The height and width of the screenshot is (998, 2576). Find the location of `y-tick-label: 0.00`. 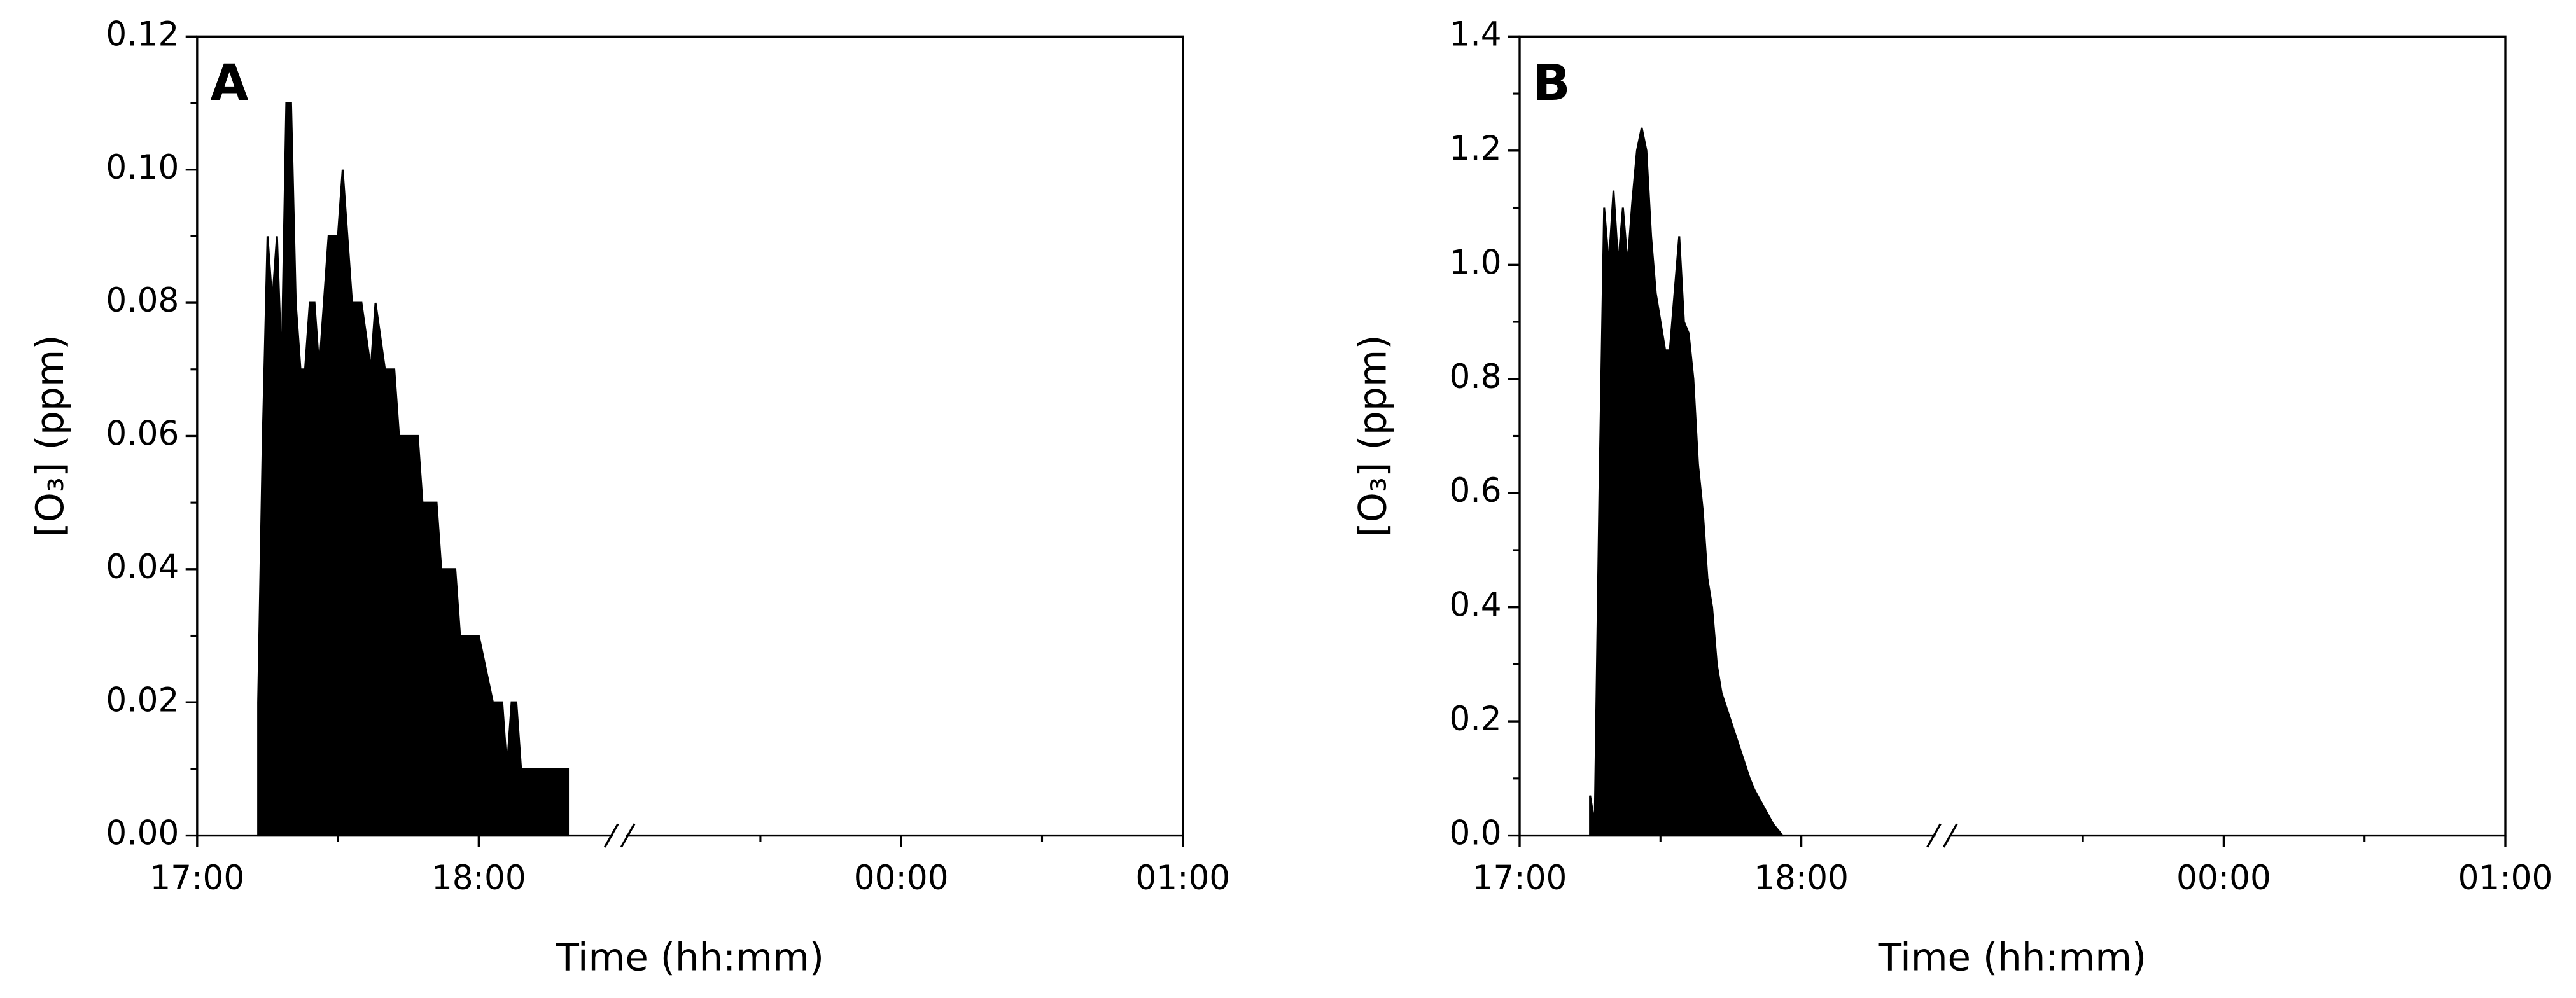

y-tick-label: 0.00 is located at coordinates (142, 833).